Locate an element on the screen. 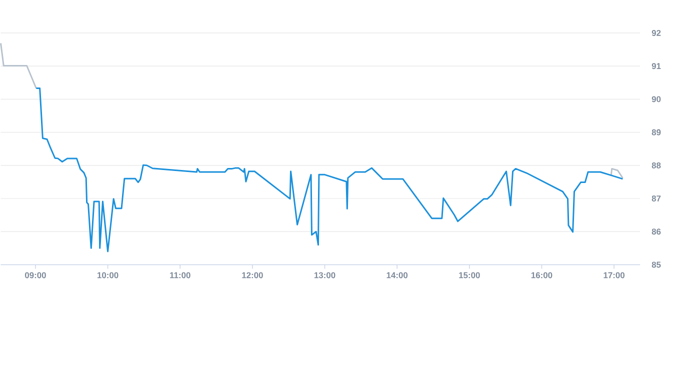  y-tick-label: 89 is located at coordinates (656, 132).